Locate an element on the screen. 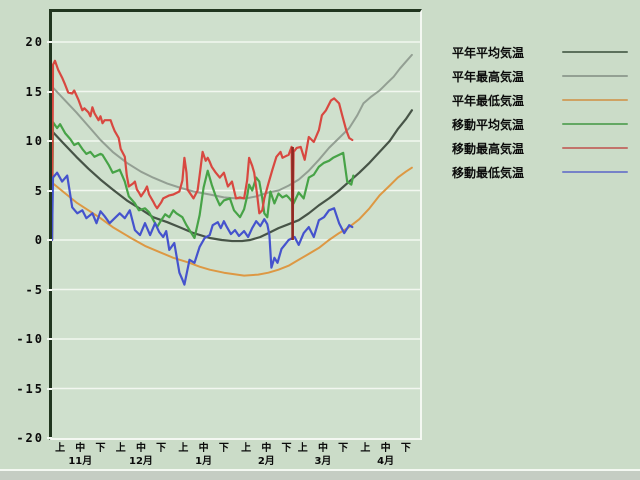 The height and width of the screenshot is (480, 640). legend-row-1: 平年最高気温 is located at coordinates (543, 76).